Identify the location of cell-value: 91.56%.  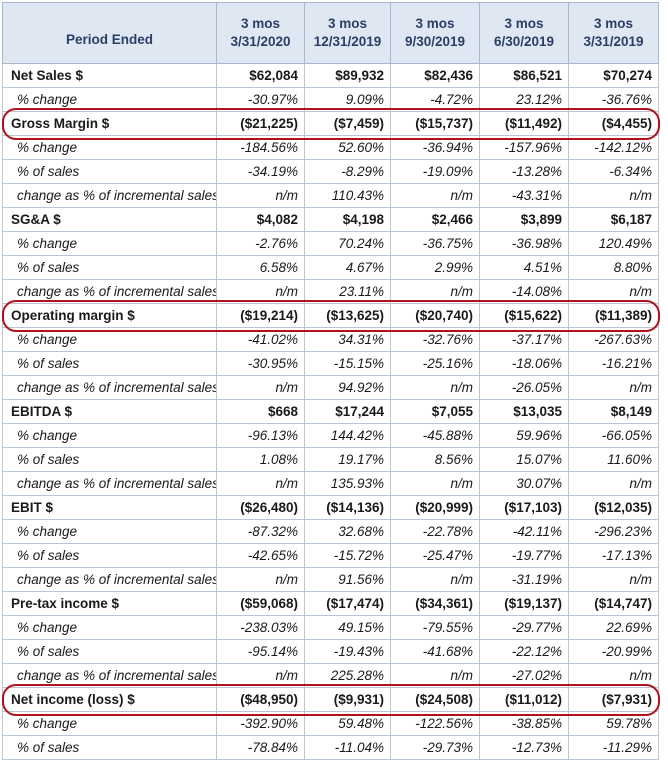
(347, 579).